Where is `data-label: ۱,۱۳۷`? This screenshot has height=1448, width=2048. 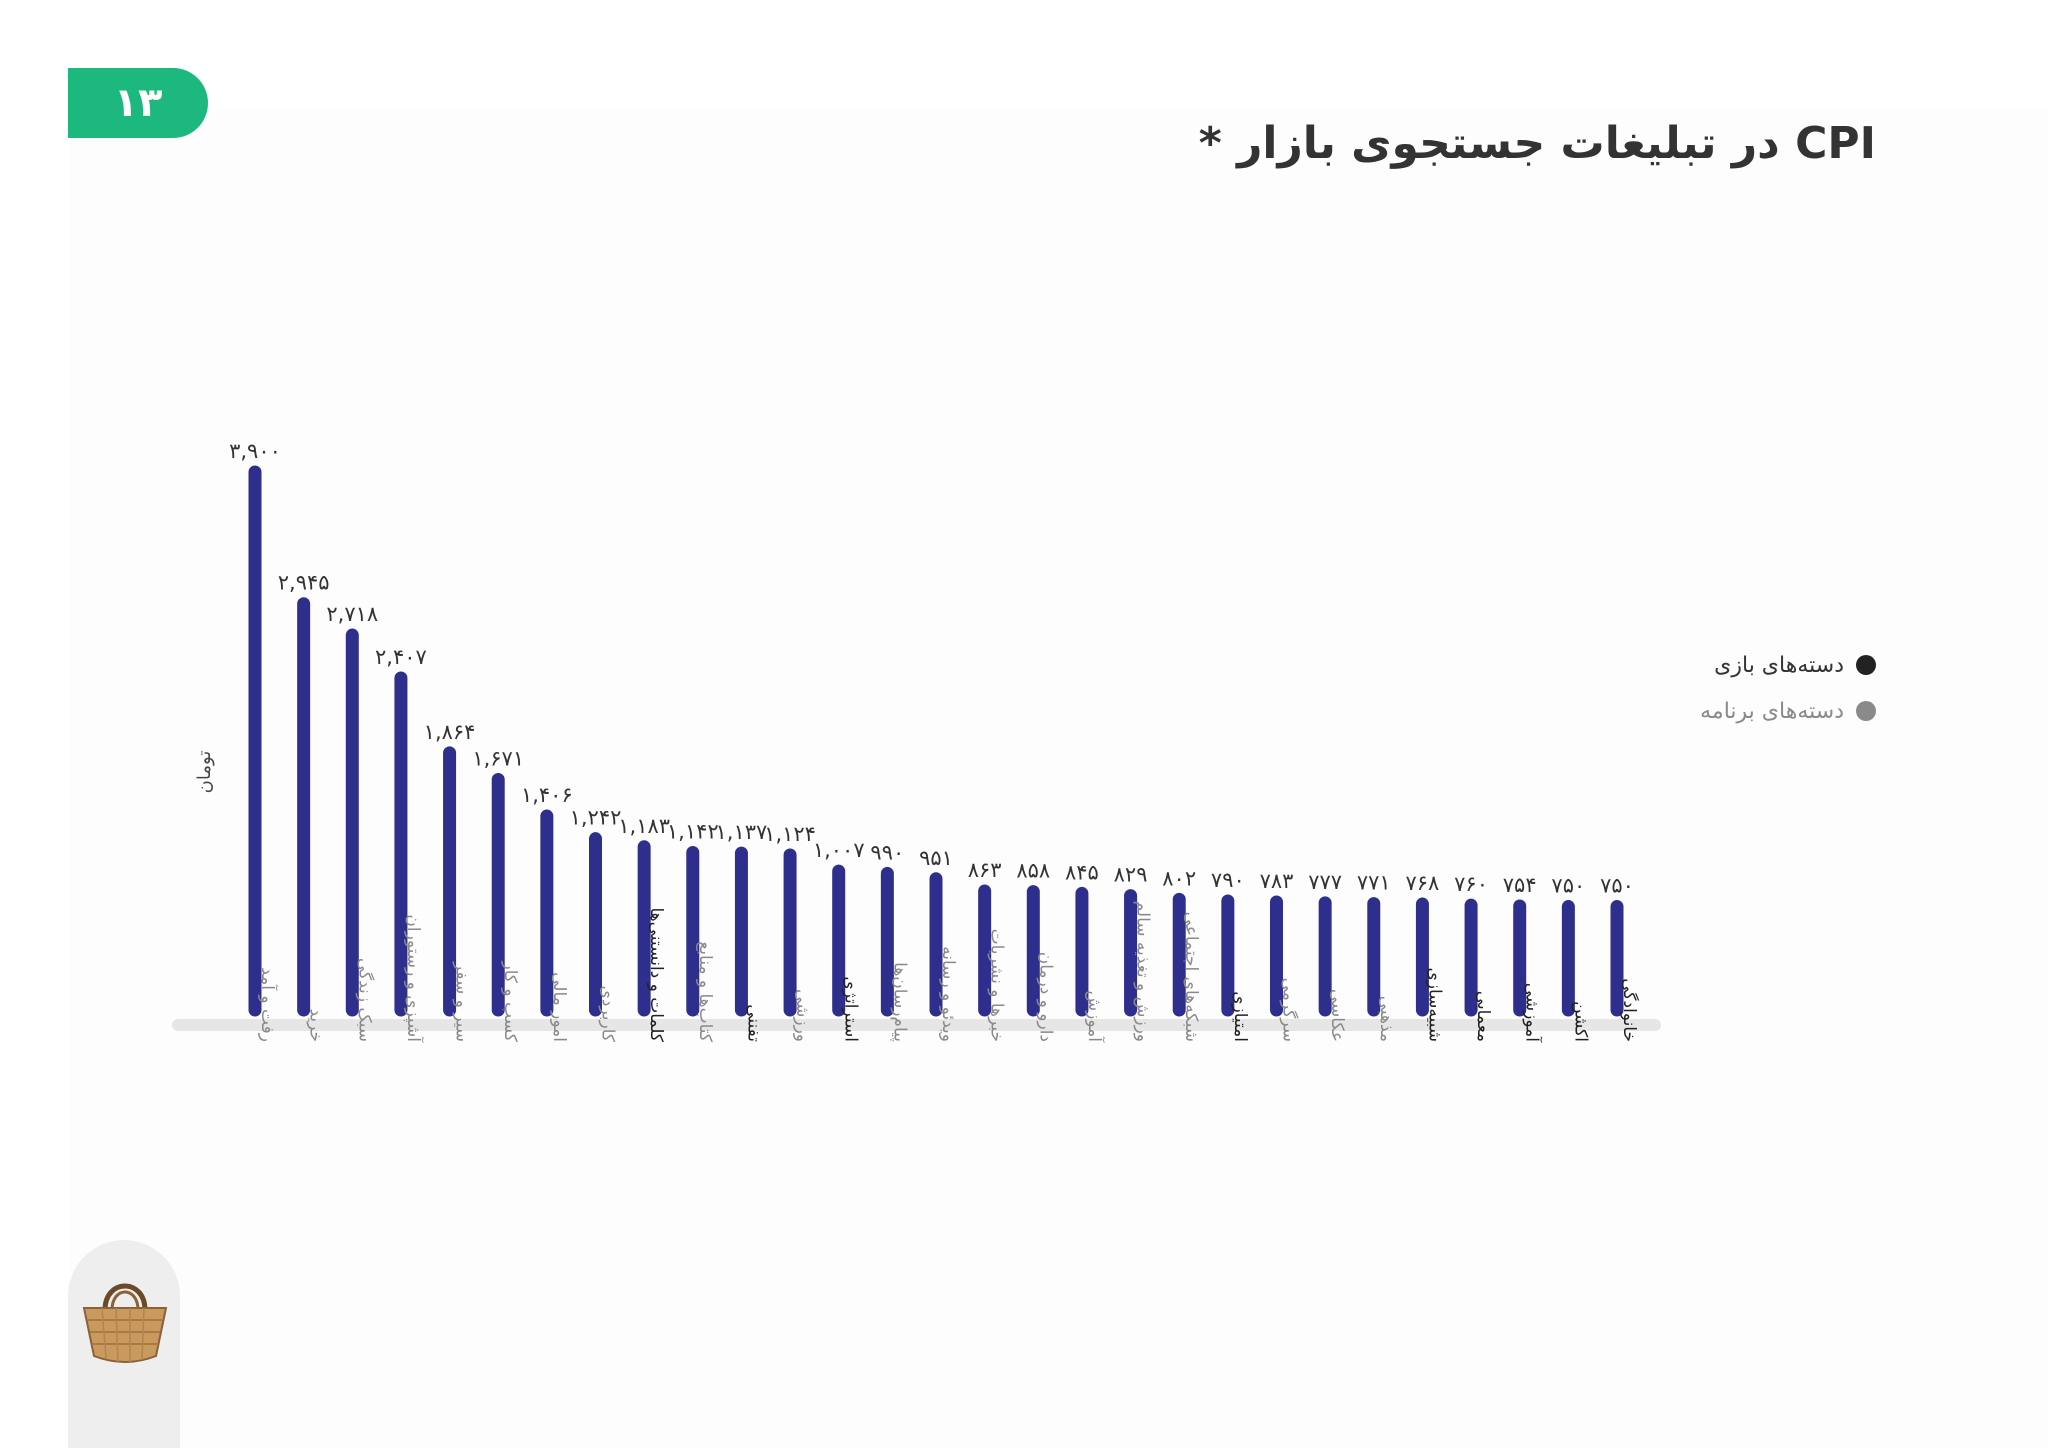
data-label: ۱,۱۳۷ is located at coordinates (742, 832).